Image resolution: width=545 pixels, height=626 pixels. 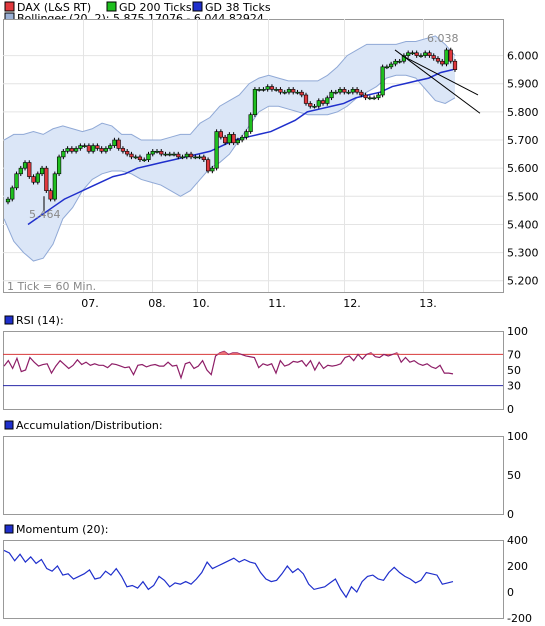 I want to click on bollinger-upper-line, so click(x=229, y=88).